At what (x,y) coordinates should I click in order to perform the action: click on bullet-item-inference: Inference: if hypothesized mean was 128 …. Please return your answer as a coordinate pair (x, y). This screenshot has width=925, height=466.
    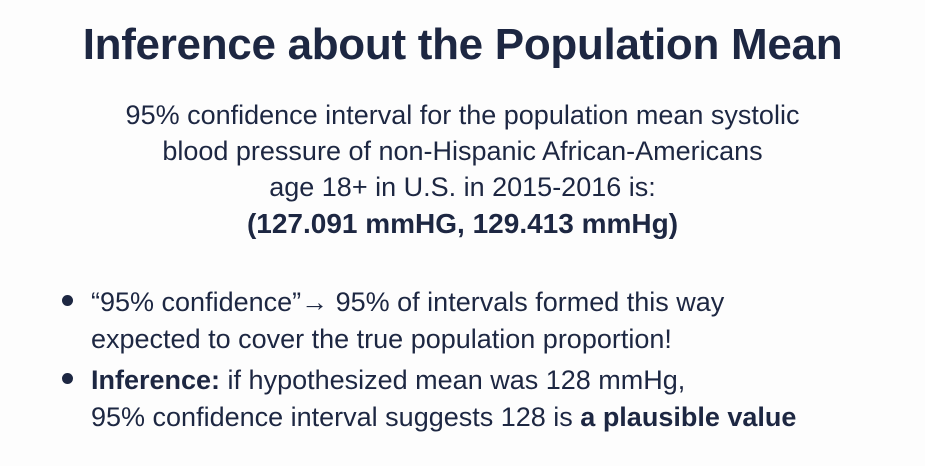
    Looking at the image, I should click on (485, 399).